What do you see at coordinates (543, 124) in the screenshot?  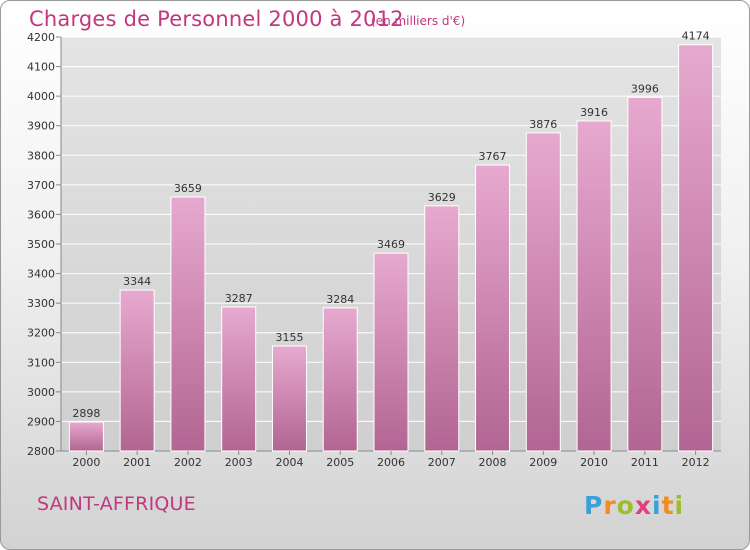 I see `data-label: 3876` at bounding box center [543, 124].